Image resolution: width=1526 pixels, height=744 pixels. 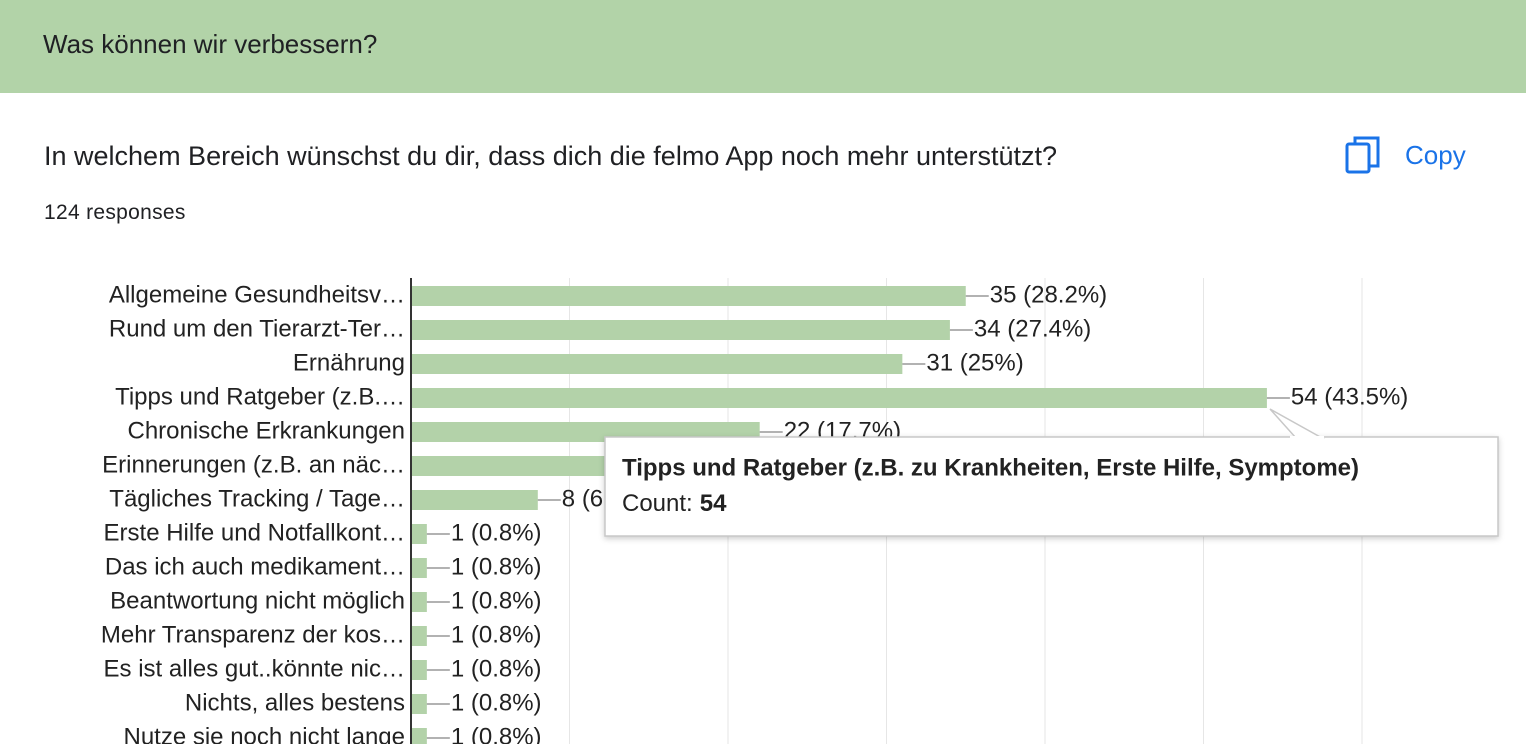 What do you see at coordinates (264, 733) in the screenshot?
I see `category-label: Nutze sie noch nicht lange` at bounding box center [264, 733].